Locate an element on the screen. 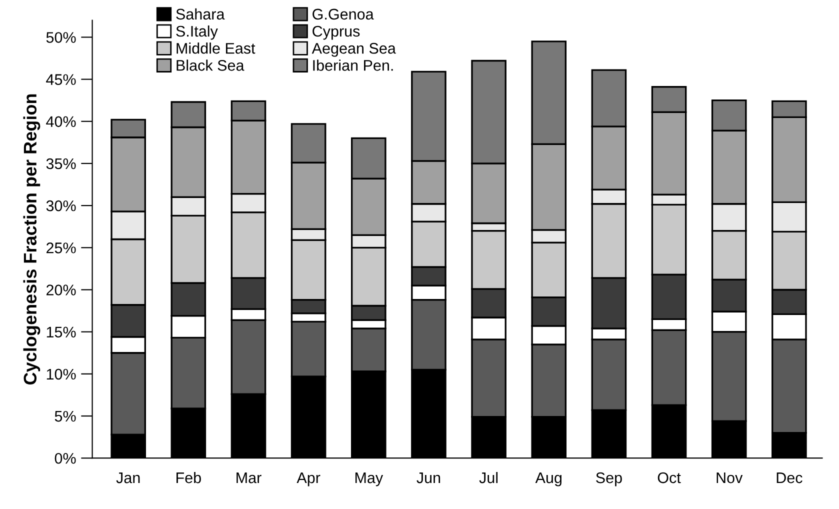  x-tick-label: Apr is located at coordinates (308, 479).